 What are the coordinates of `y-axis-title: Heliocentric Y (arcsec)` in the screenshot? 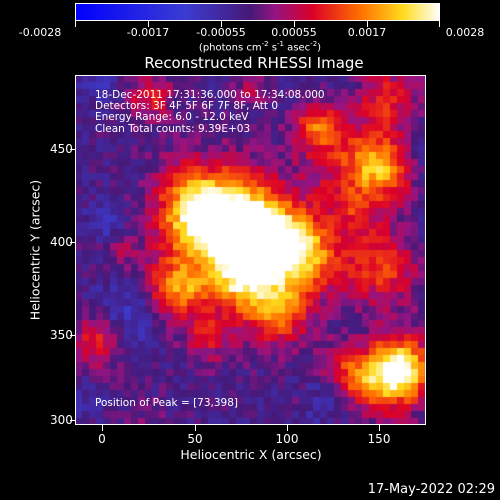 It's located at (35, 250).